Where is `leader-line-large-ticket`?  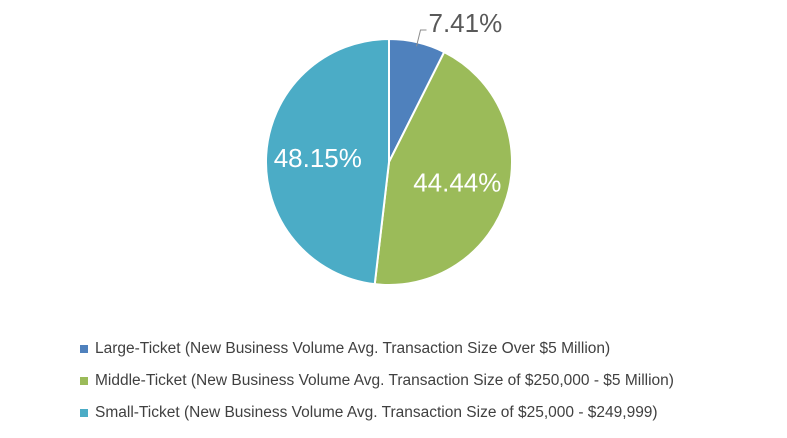 leader-line-large-ticket is located at coordinates (421, 38).